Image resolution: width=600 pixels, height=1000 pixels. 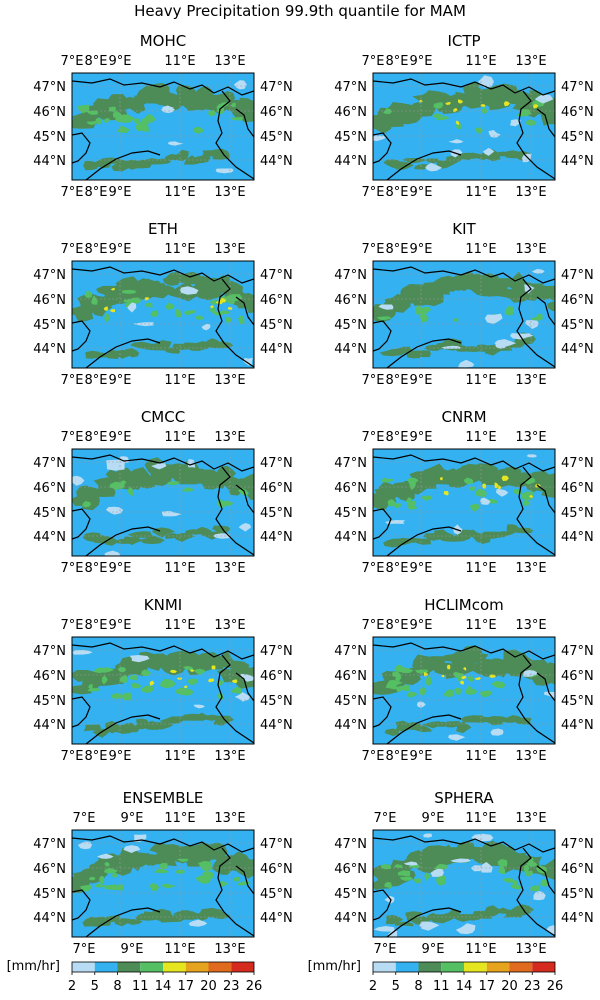 I want to click on colorbar-unit-label: [mm/hr], so click(x=334, y=966).